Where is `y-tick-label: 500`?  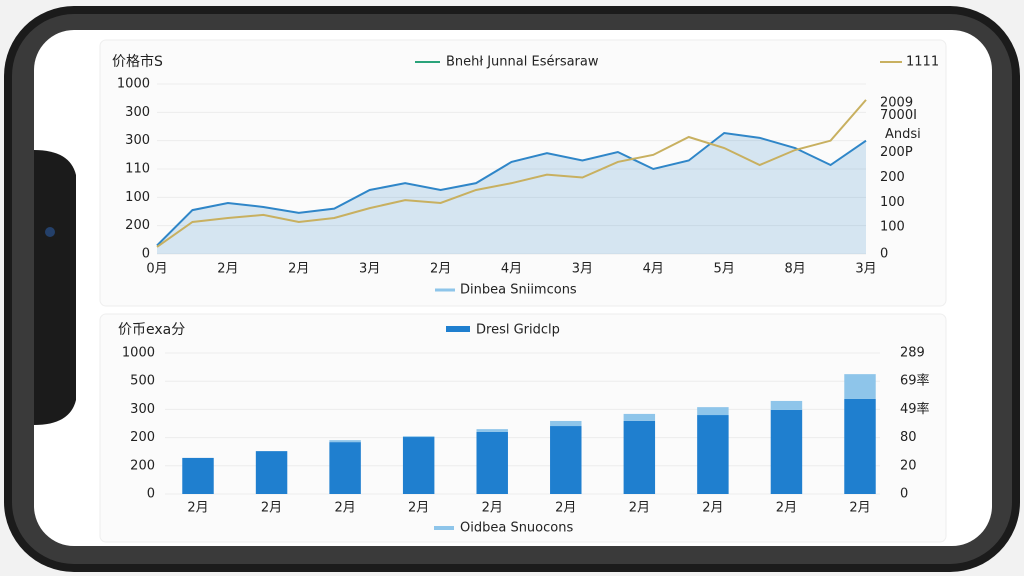
y-tick-label: 500 is located at coordinates (142, 381).